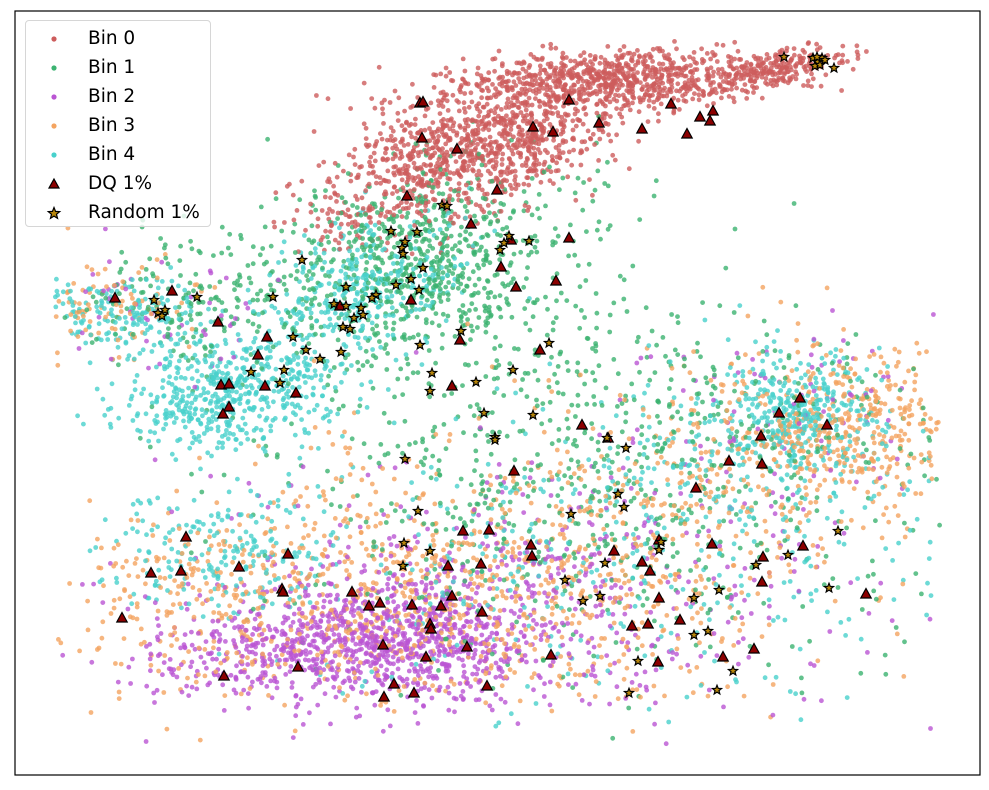  I want to click on legend-item-bin-3: Bin 3, so click(118, 126).